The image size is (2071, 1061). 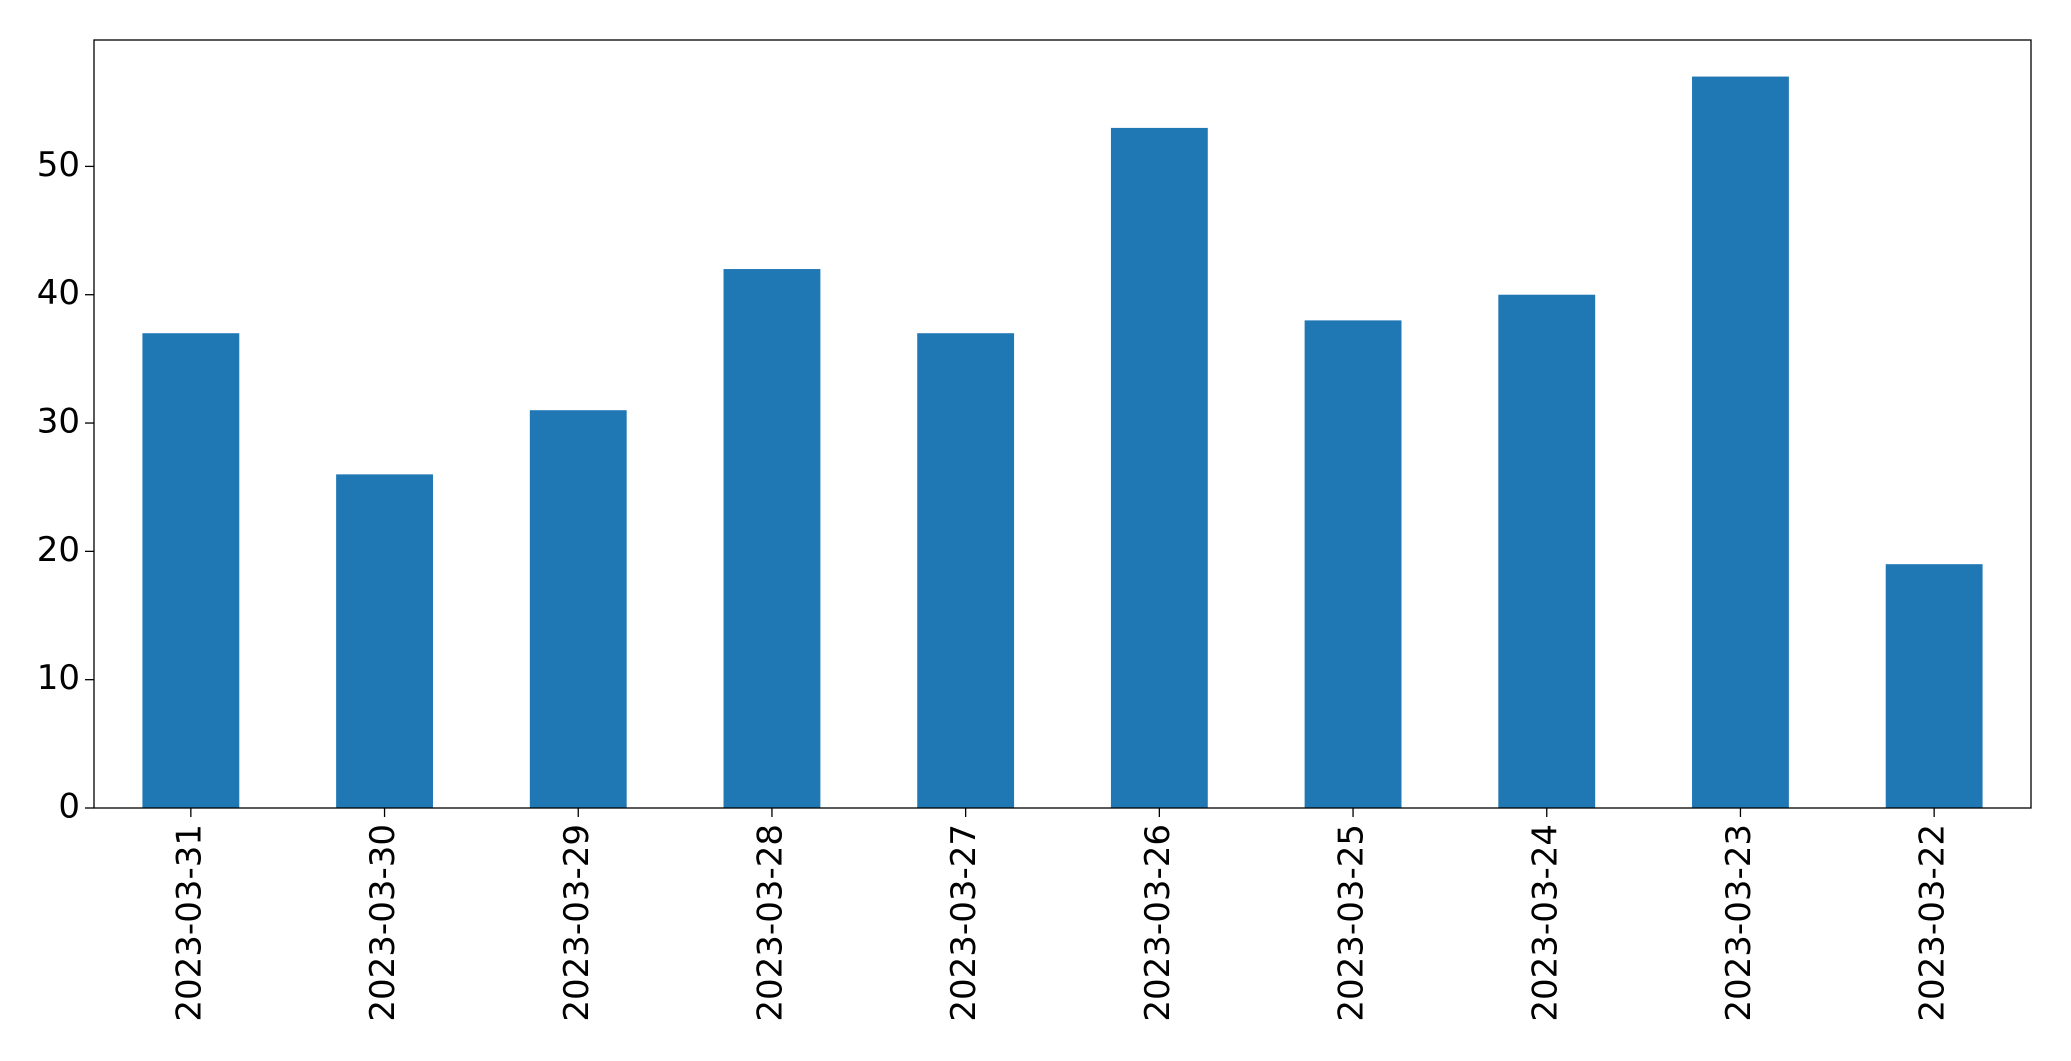 What do you see at coordinates (58, 550) in the screenshot?
I see `y-tick-label: 20` at bounding box center [58, 550].